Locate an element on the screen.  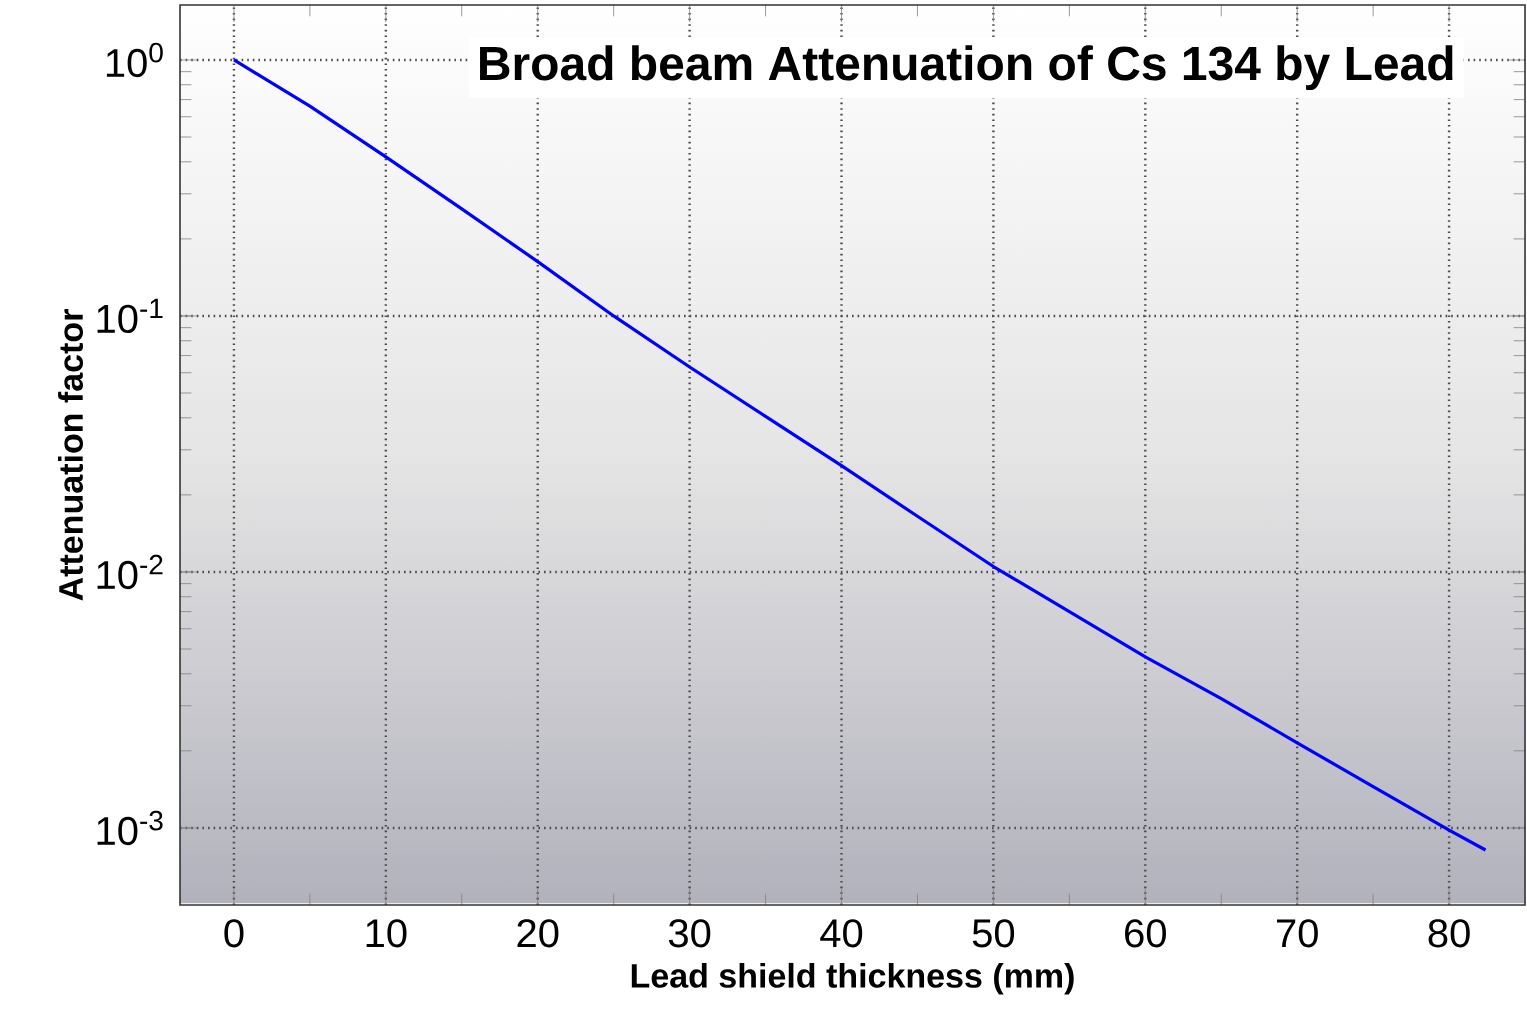
x-tick-label: 70 is located at coordinates (1297, 933).